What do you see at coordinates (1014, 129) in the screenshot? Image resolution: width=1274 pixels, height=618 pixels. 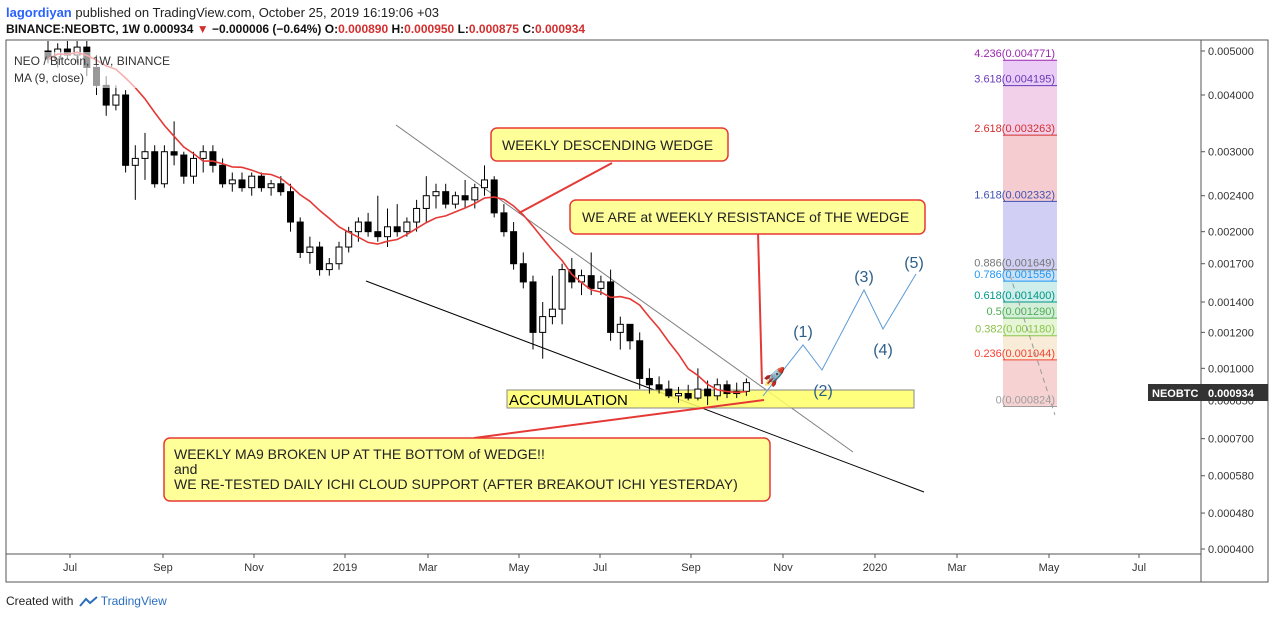 I see `fib-level-label: 2.618(0.003263)` at bounding box center [1014, 129].